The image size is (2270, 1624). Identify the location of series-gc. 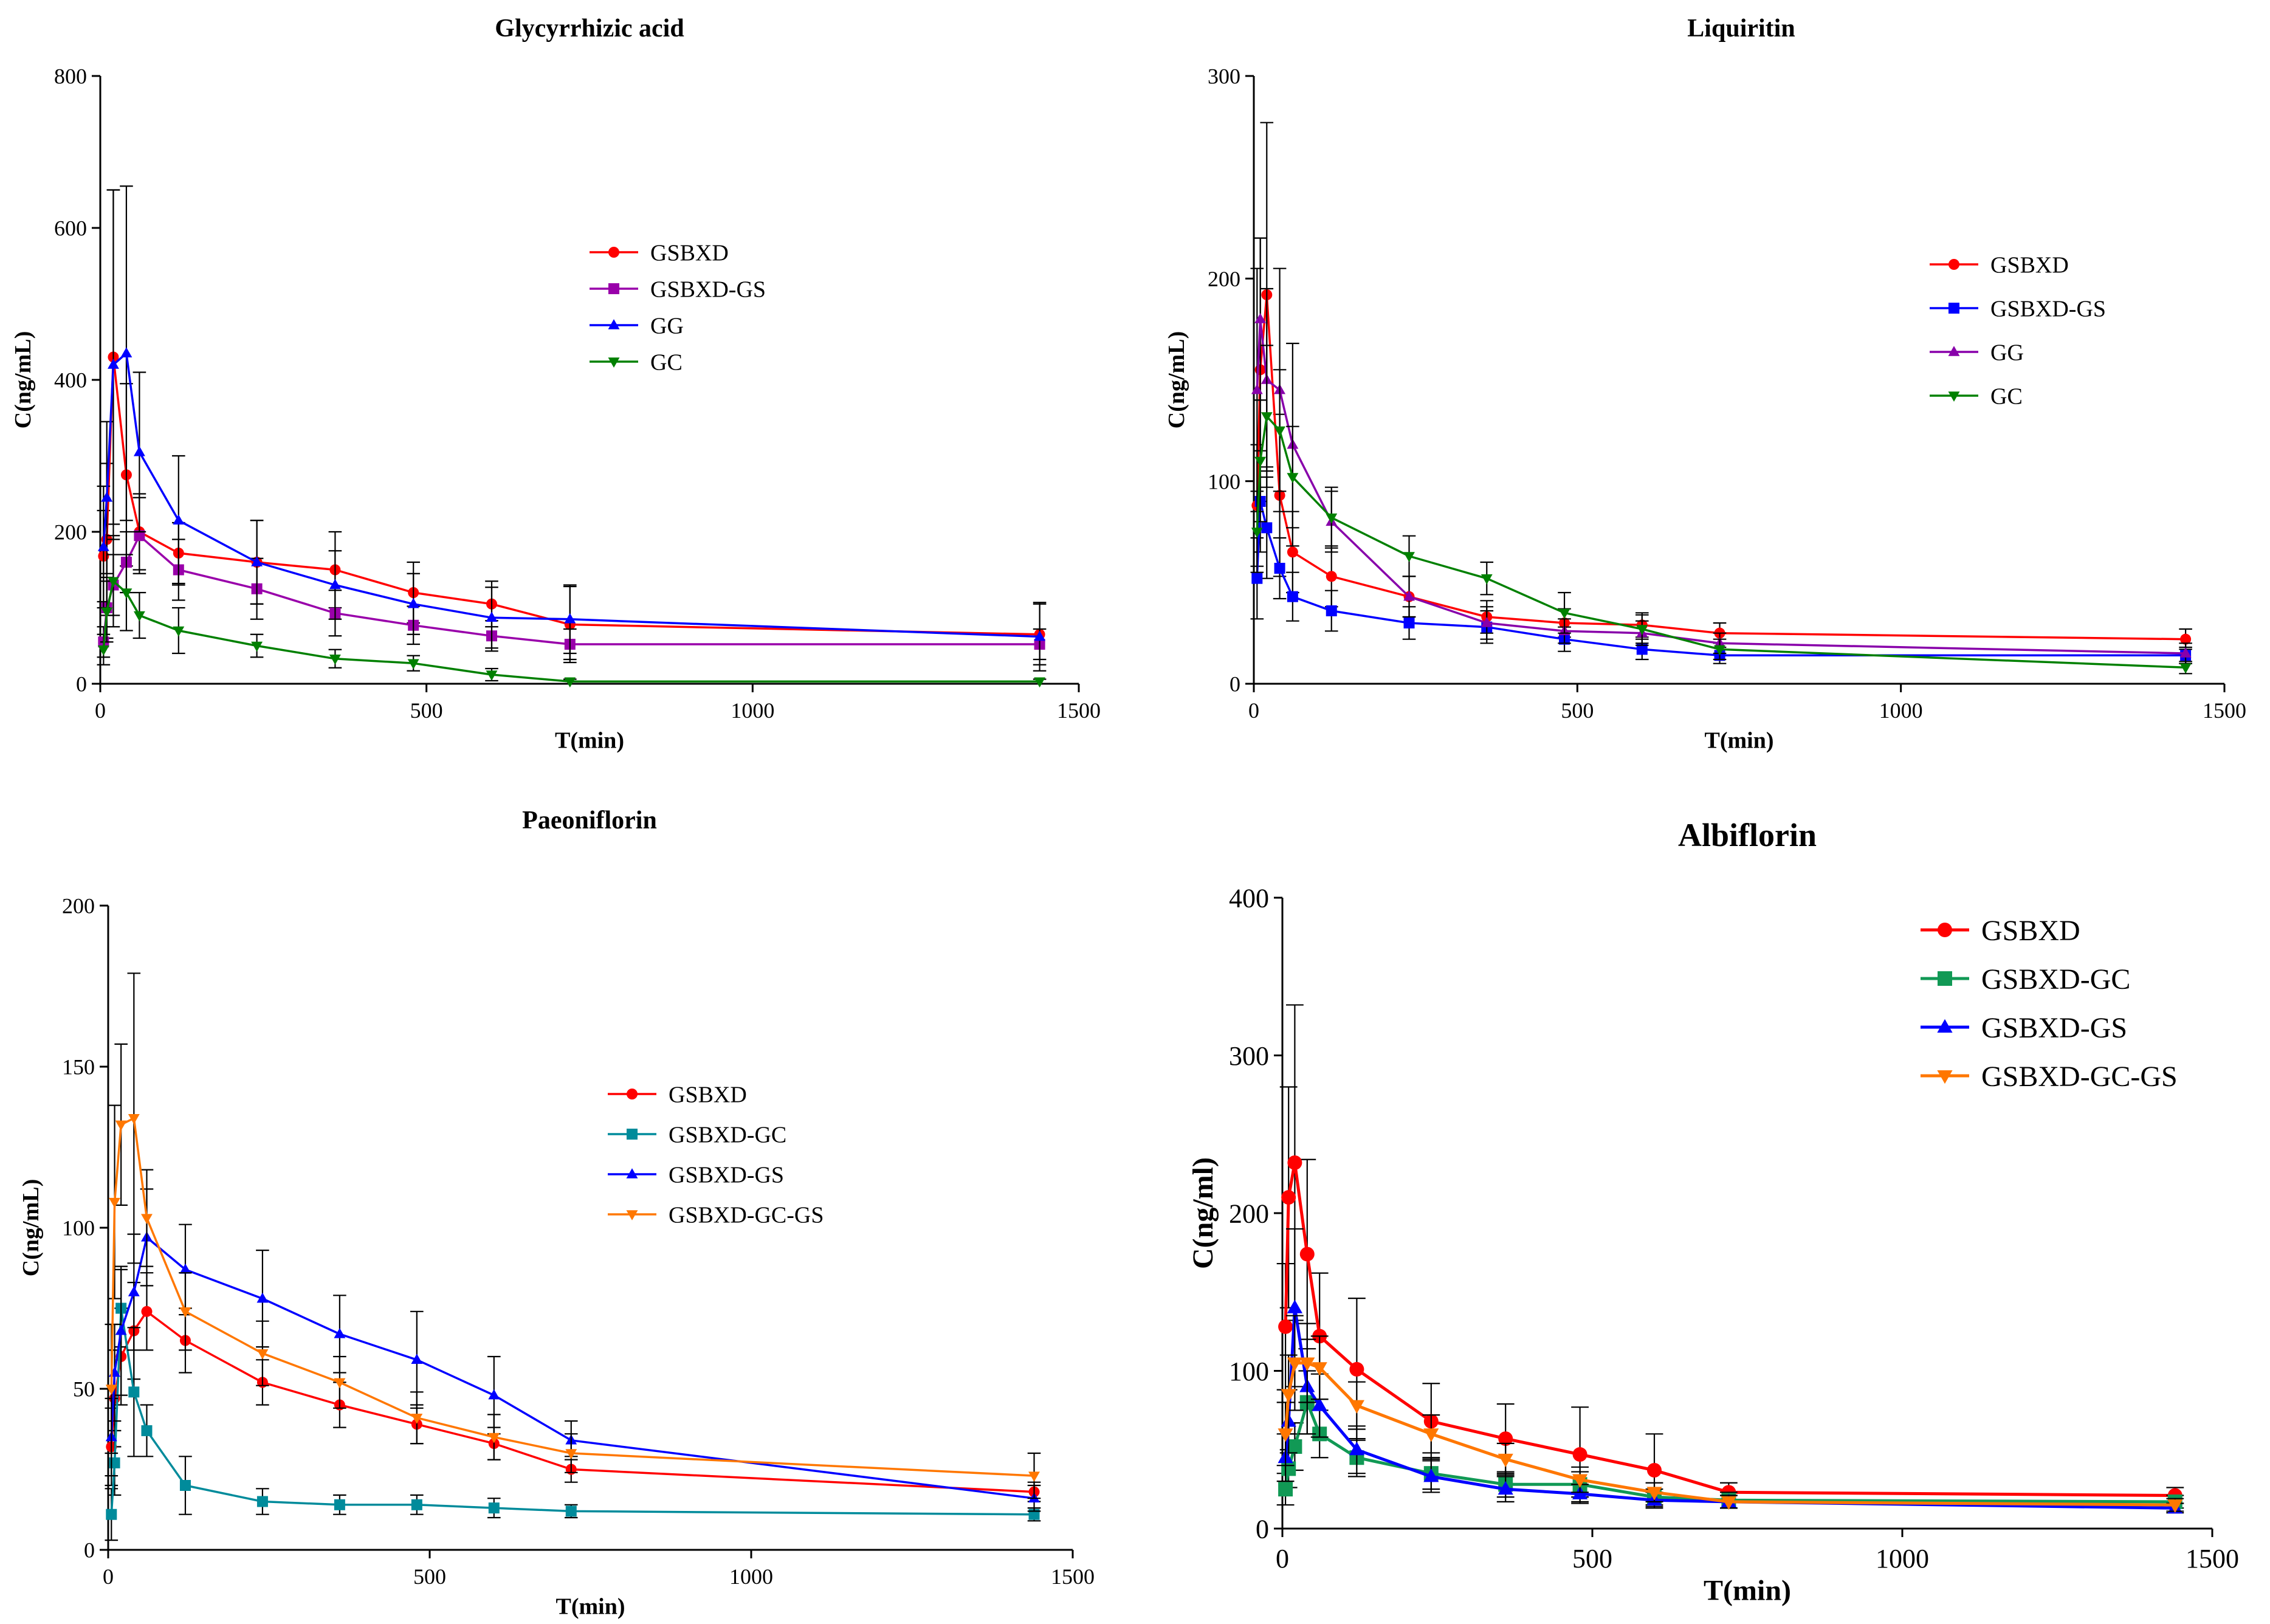
(572, 611).